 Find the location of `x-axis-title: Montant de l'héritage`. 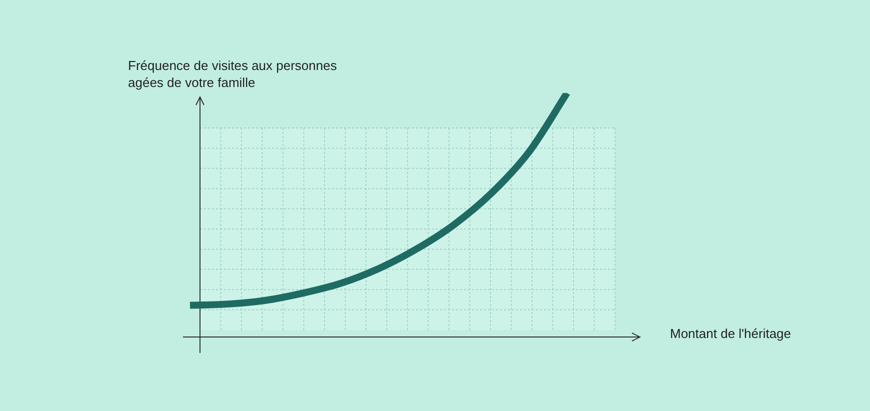

x-axis-title: Montant de l'héritage is located at coordinates (731, 333).